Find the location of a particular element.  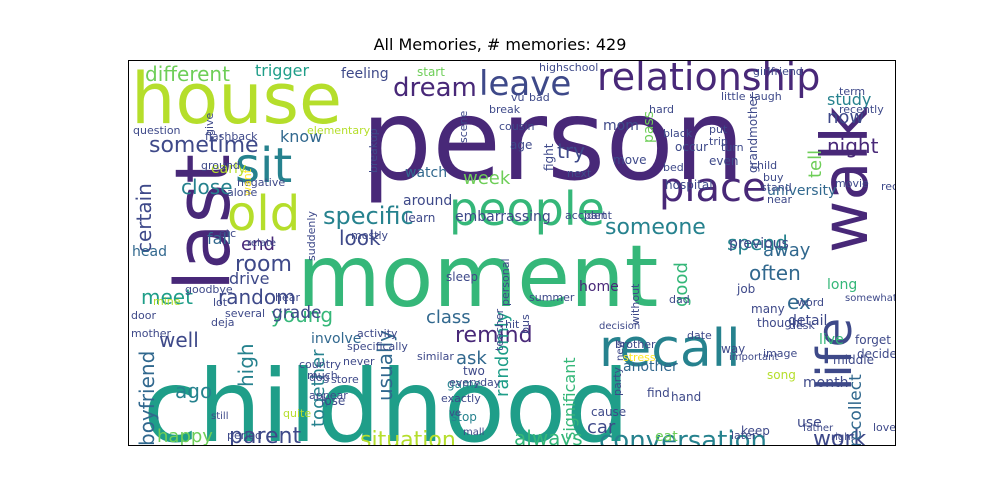

word-long: long is located at coordinates (842, 285).